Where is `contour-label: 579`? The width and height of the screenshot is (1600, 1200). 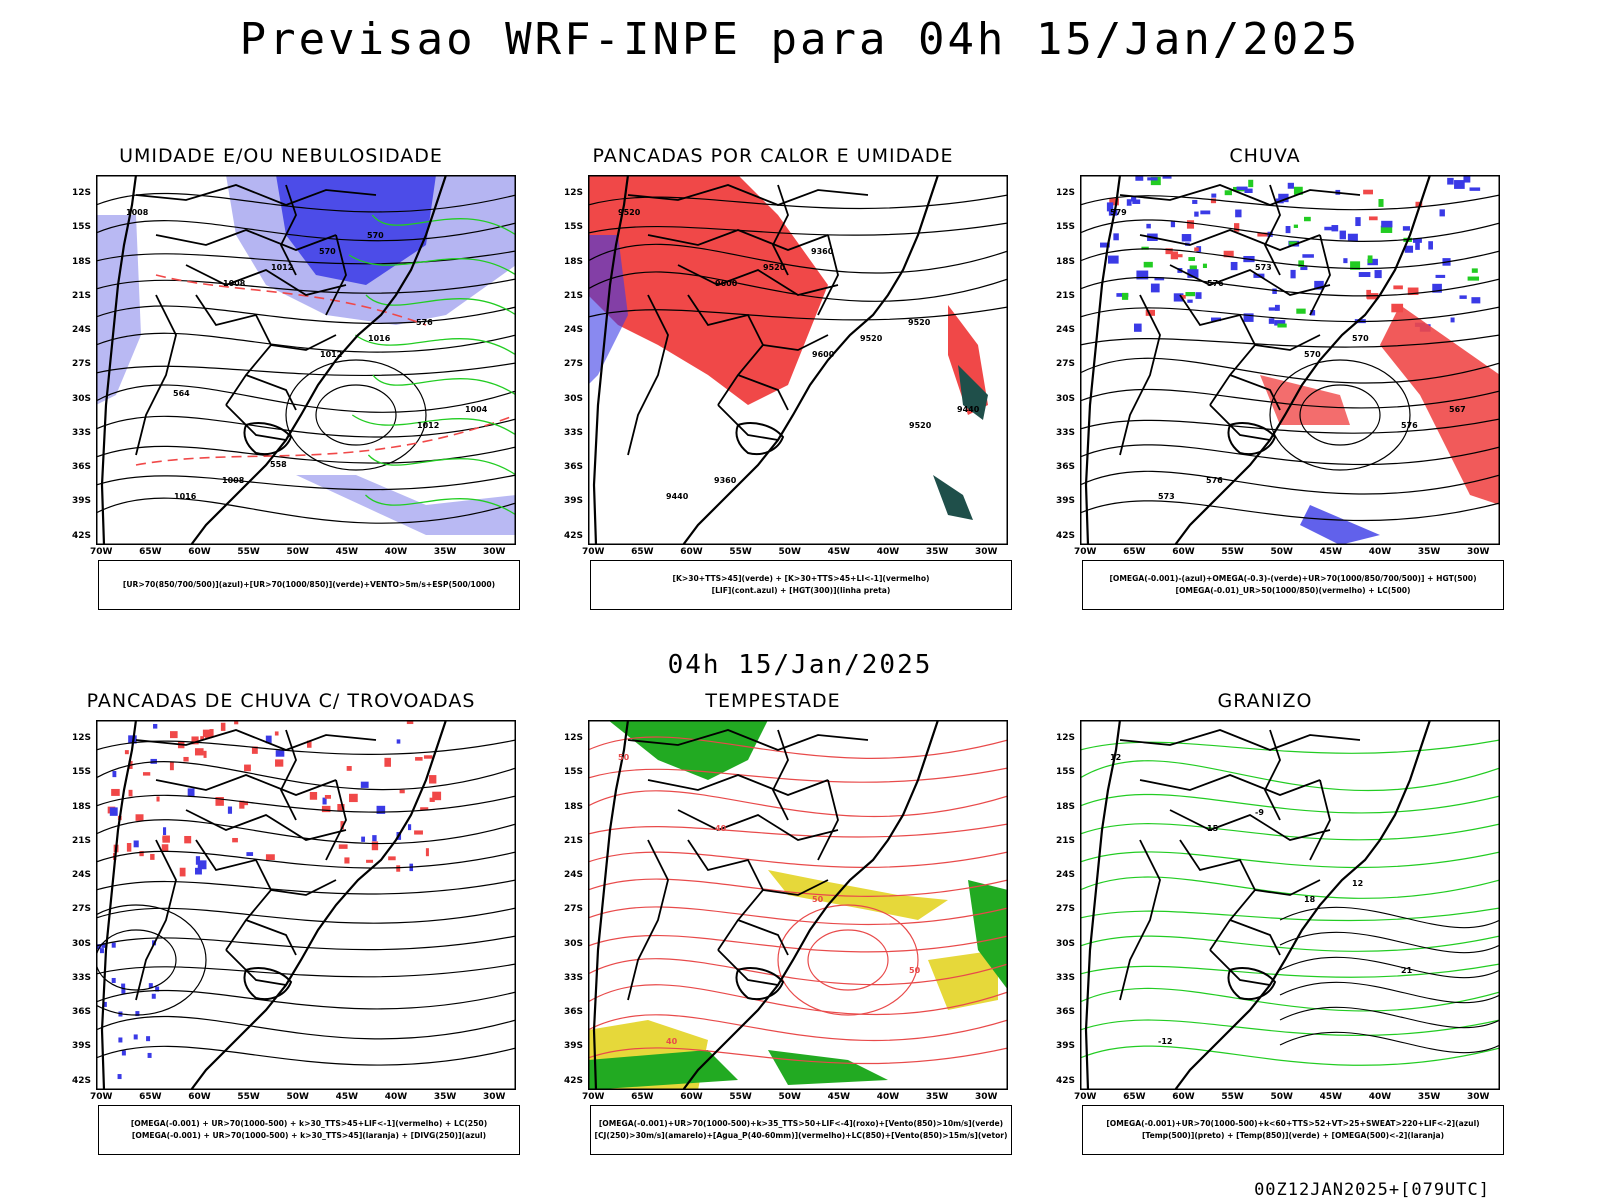
contour-label: 579 is located at coordinates (1118, 212).